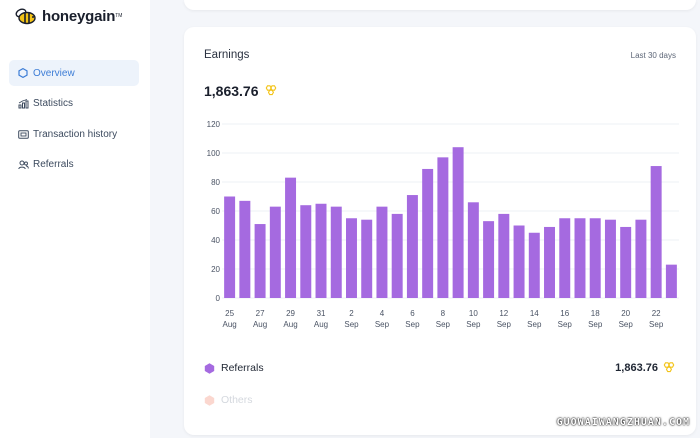  Describe the element at coordinates (626, 262) in the screenshot. I see `bar-20-sep` at that location.